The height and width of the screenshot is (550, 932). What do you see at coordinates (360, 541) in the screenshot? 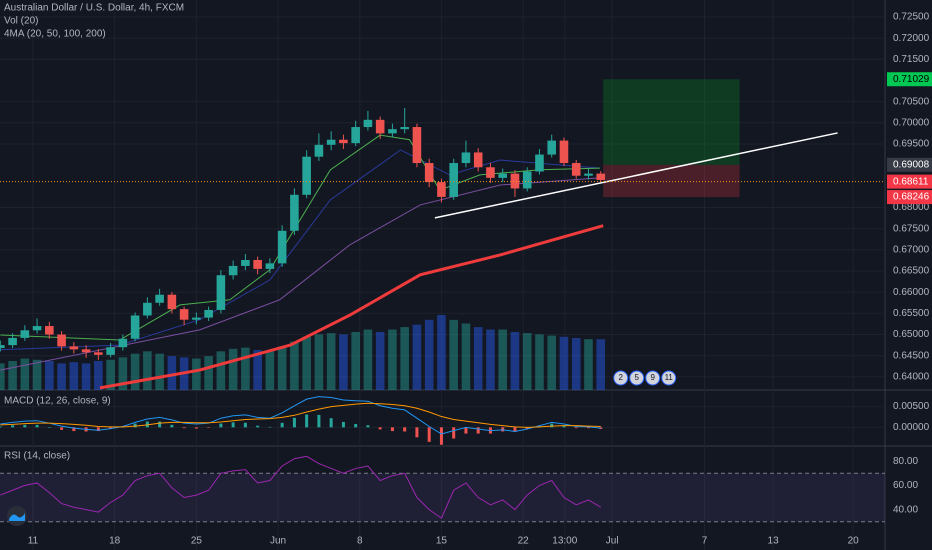
I see `x-tick-label: 8` at bounding box center [360, 541].